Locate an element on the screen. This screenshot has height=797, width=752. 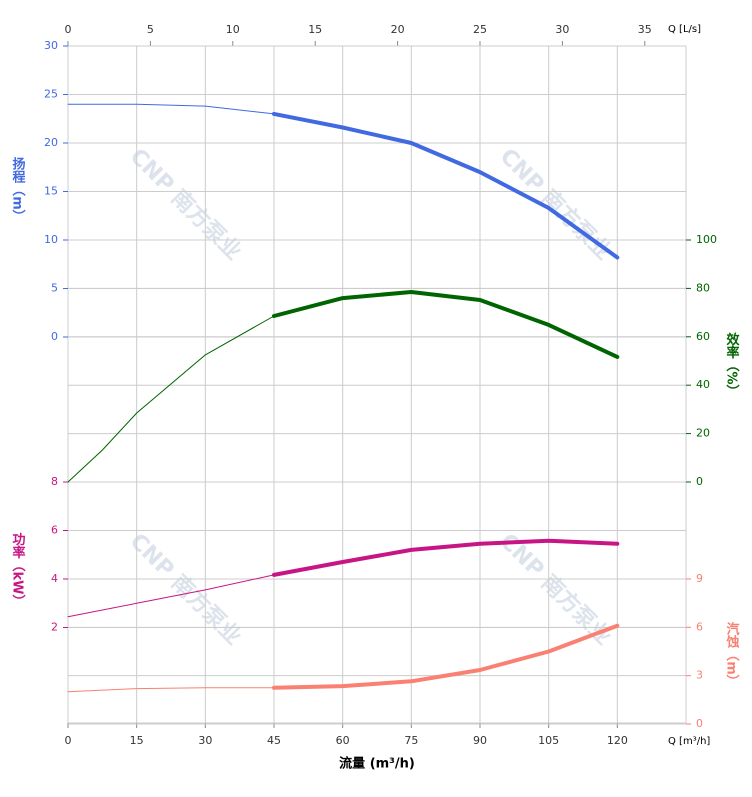
x-tick-label: 30 is located at coordinates (205, 740).